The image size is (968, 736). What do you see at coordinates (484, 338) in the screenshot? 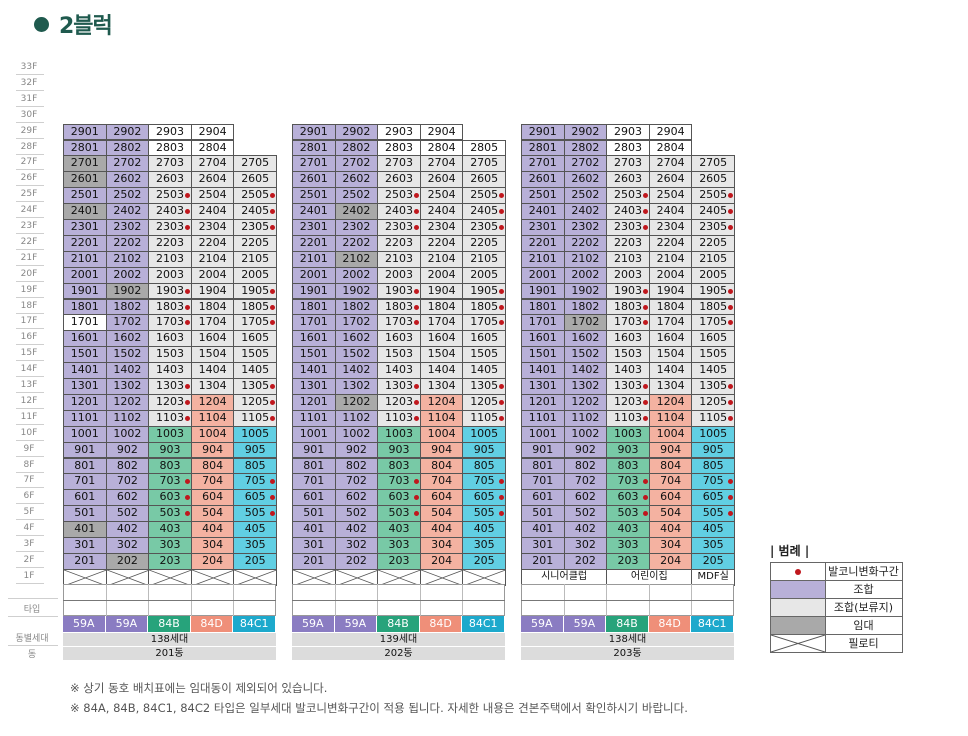
I see `unit-number: 1605` at bounding box center [484, 338].